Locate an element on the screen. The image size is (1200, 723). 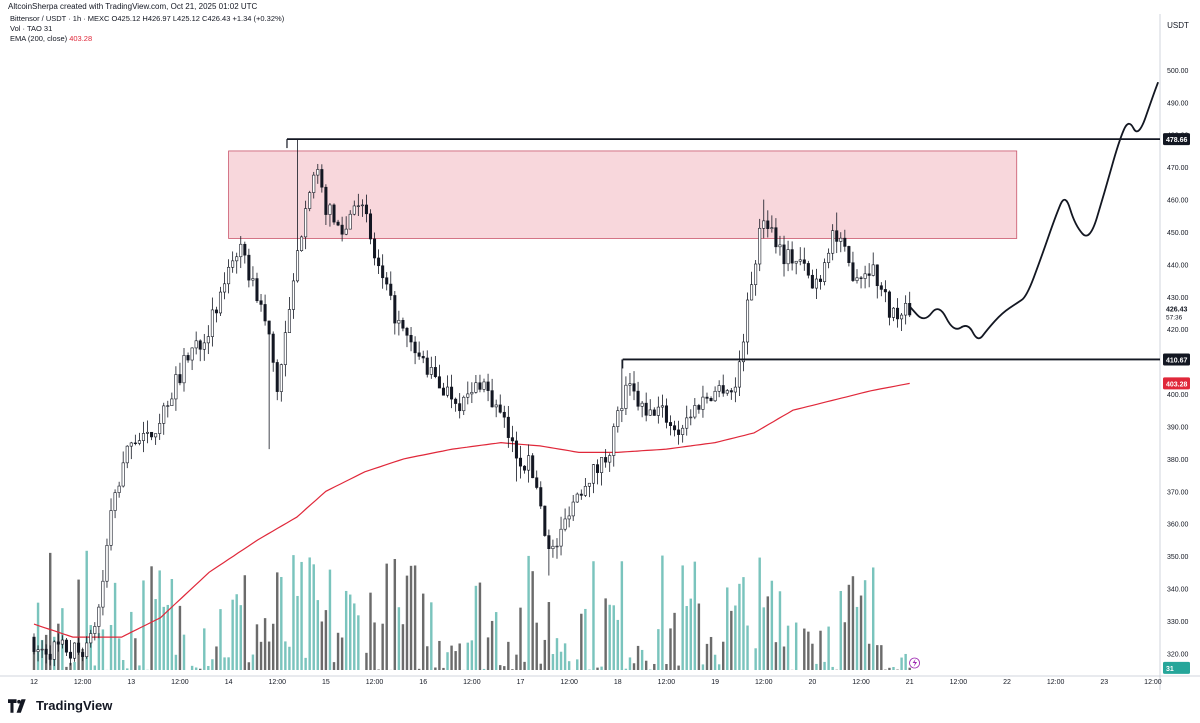
tradingview-brand: TradingView is located at coordinates (60, 705).